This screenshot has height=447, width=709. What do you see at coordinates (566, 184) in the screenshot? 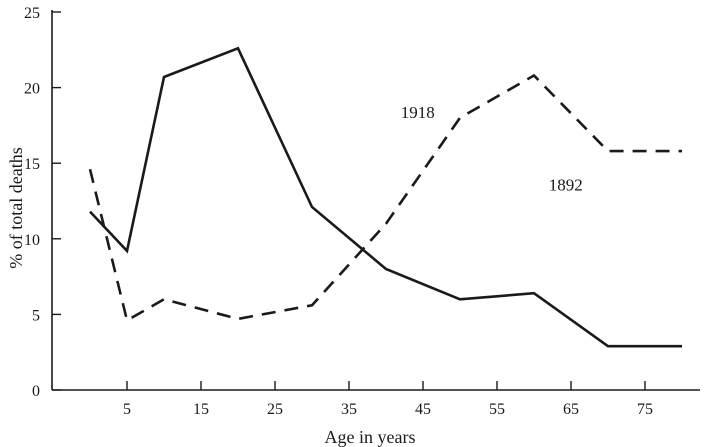
I see `series-label-1892: 1892` at bounding box center [566, 184].